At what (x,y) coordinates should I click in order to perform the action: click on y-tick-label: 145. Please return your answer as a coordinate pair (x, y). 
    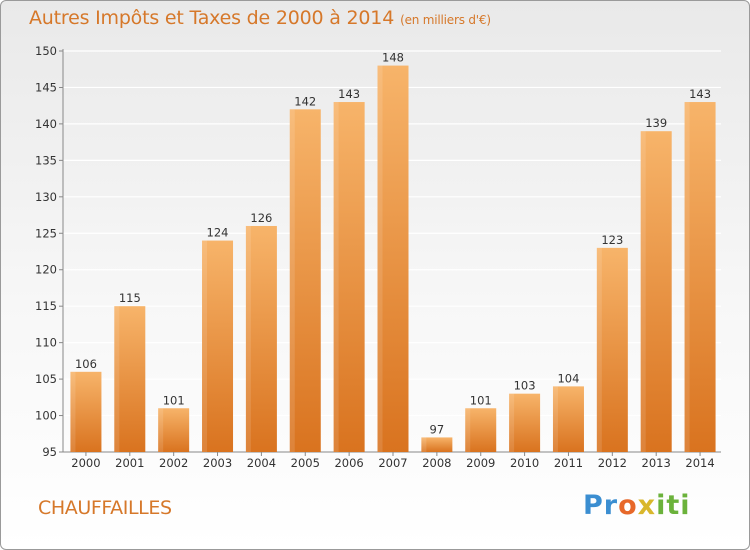
    Looking at the image, I should click on (46, 87).